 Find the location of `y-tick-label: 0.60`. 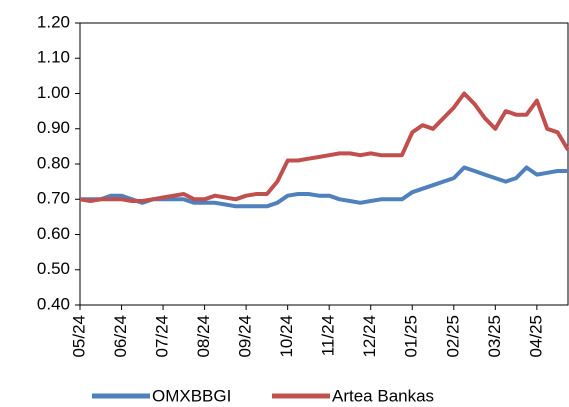

y-tick-label: 0.60 is located at coordinates (53, 233).